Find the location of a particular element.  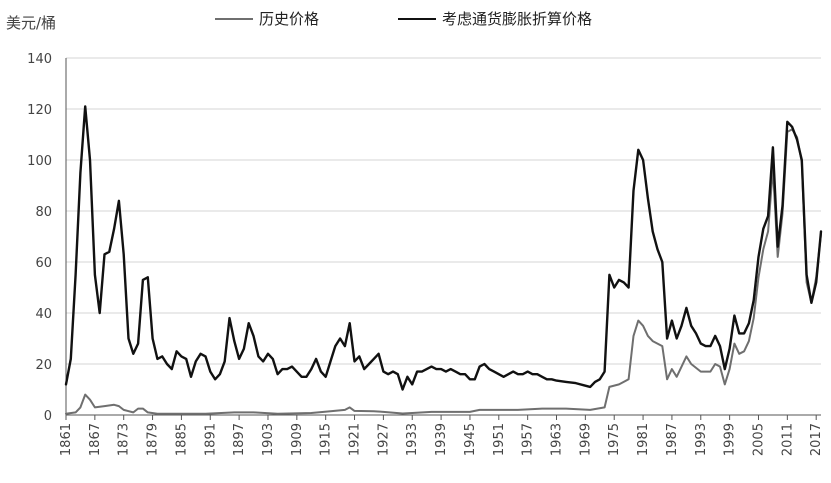

x-tick-label: 1867 is located at coordinates (95, 439).